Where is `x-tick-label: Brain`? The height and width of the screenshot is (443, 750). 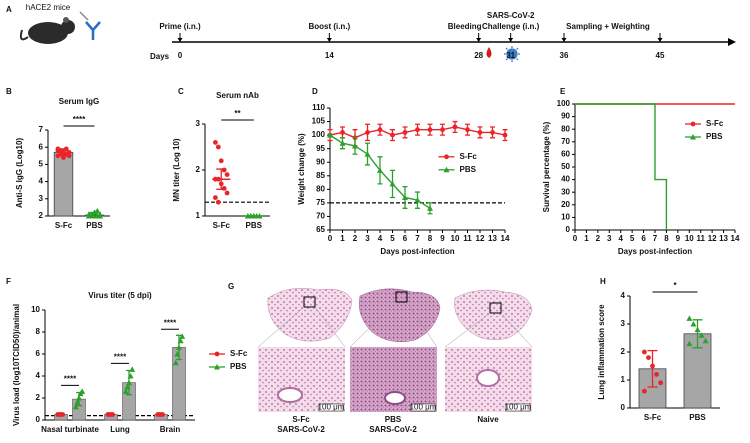
x-tick-label: Brain is located at coordinates (170, 429).